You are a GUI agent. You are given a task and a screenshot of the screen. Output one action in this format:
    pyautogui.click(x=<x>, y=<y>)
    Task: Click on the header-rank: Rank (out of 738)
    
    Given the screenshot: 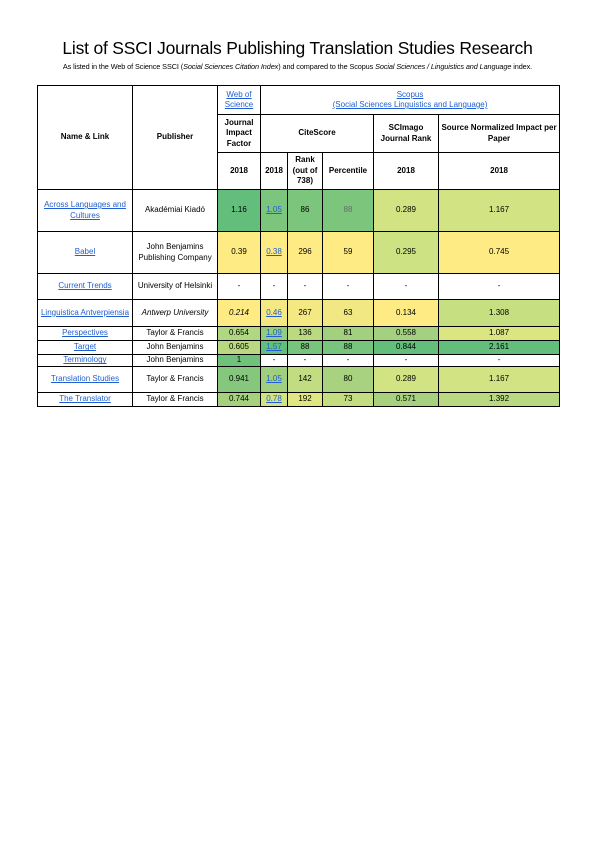 What is the action you would take?
    pyautogui.click(x=305, y=171)
    